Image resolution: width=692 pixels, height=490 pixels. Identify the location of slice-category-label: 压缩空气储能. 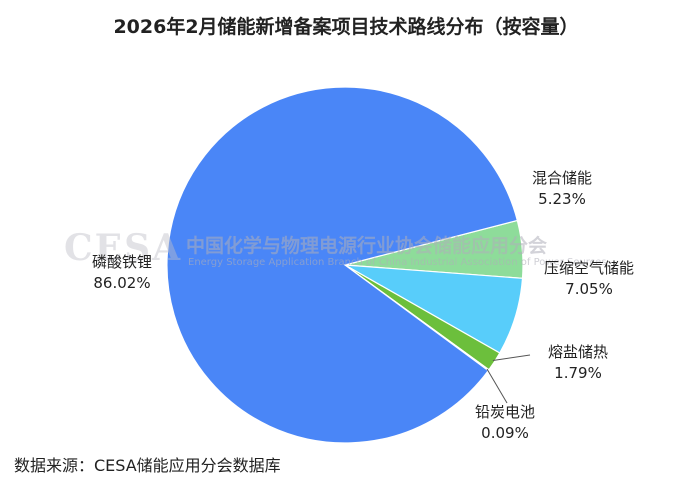
(588, 268).